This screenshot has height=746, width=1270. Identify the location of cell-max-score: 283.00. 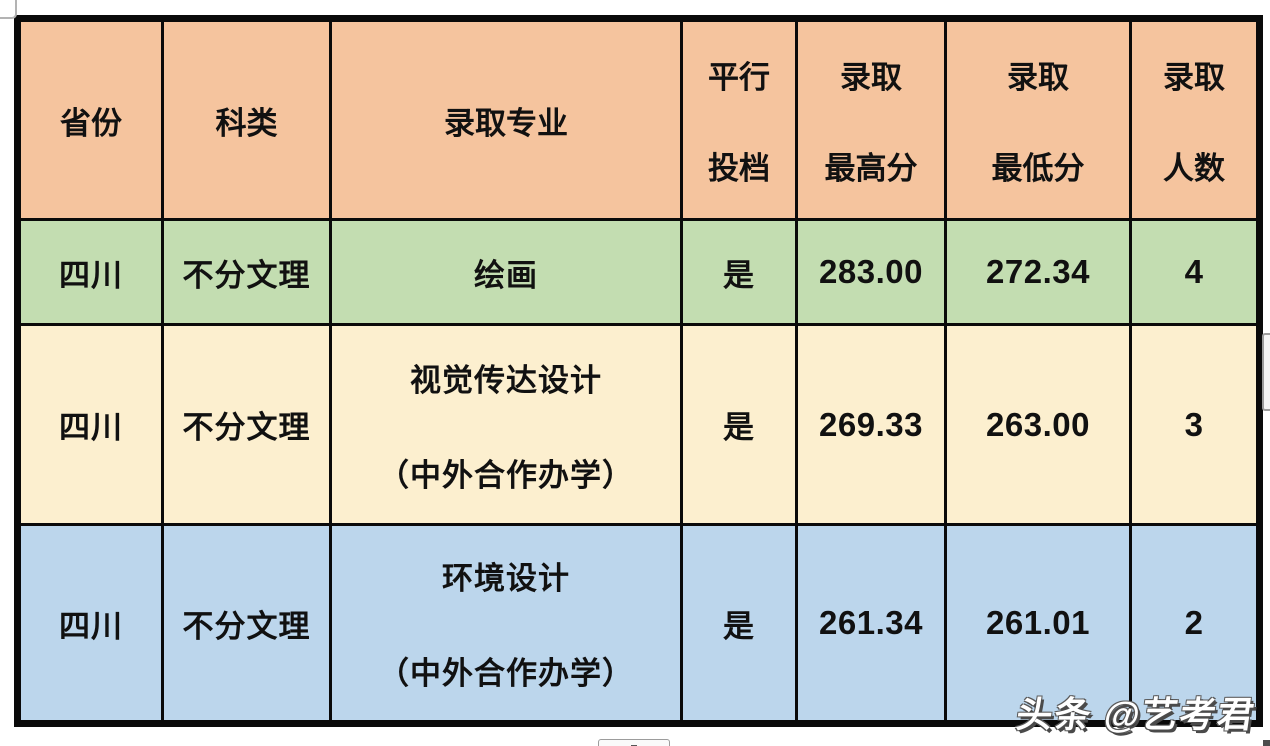
(871, 272).